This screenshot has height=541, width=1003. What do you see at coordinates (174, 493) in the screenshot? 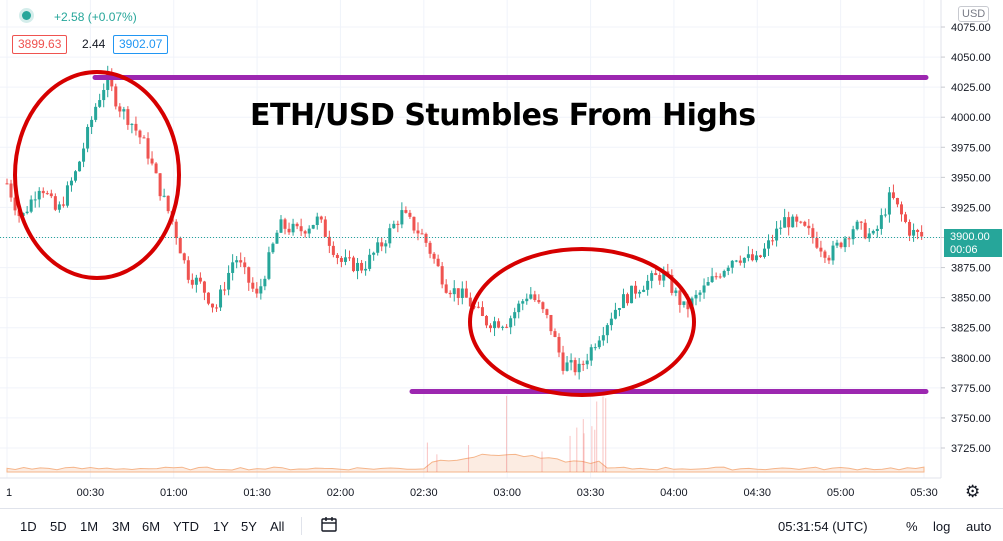
I see `time-tick-label: 01:00` at bounding box center [174, 493].